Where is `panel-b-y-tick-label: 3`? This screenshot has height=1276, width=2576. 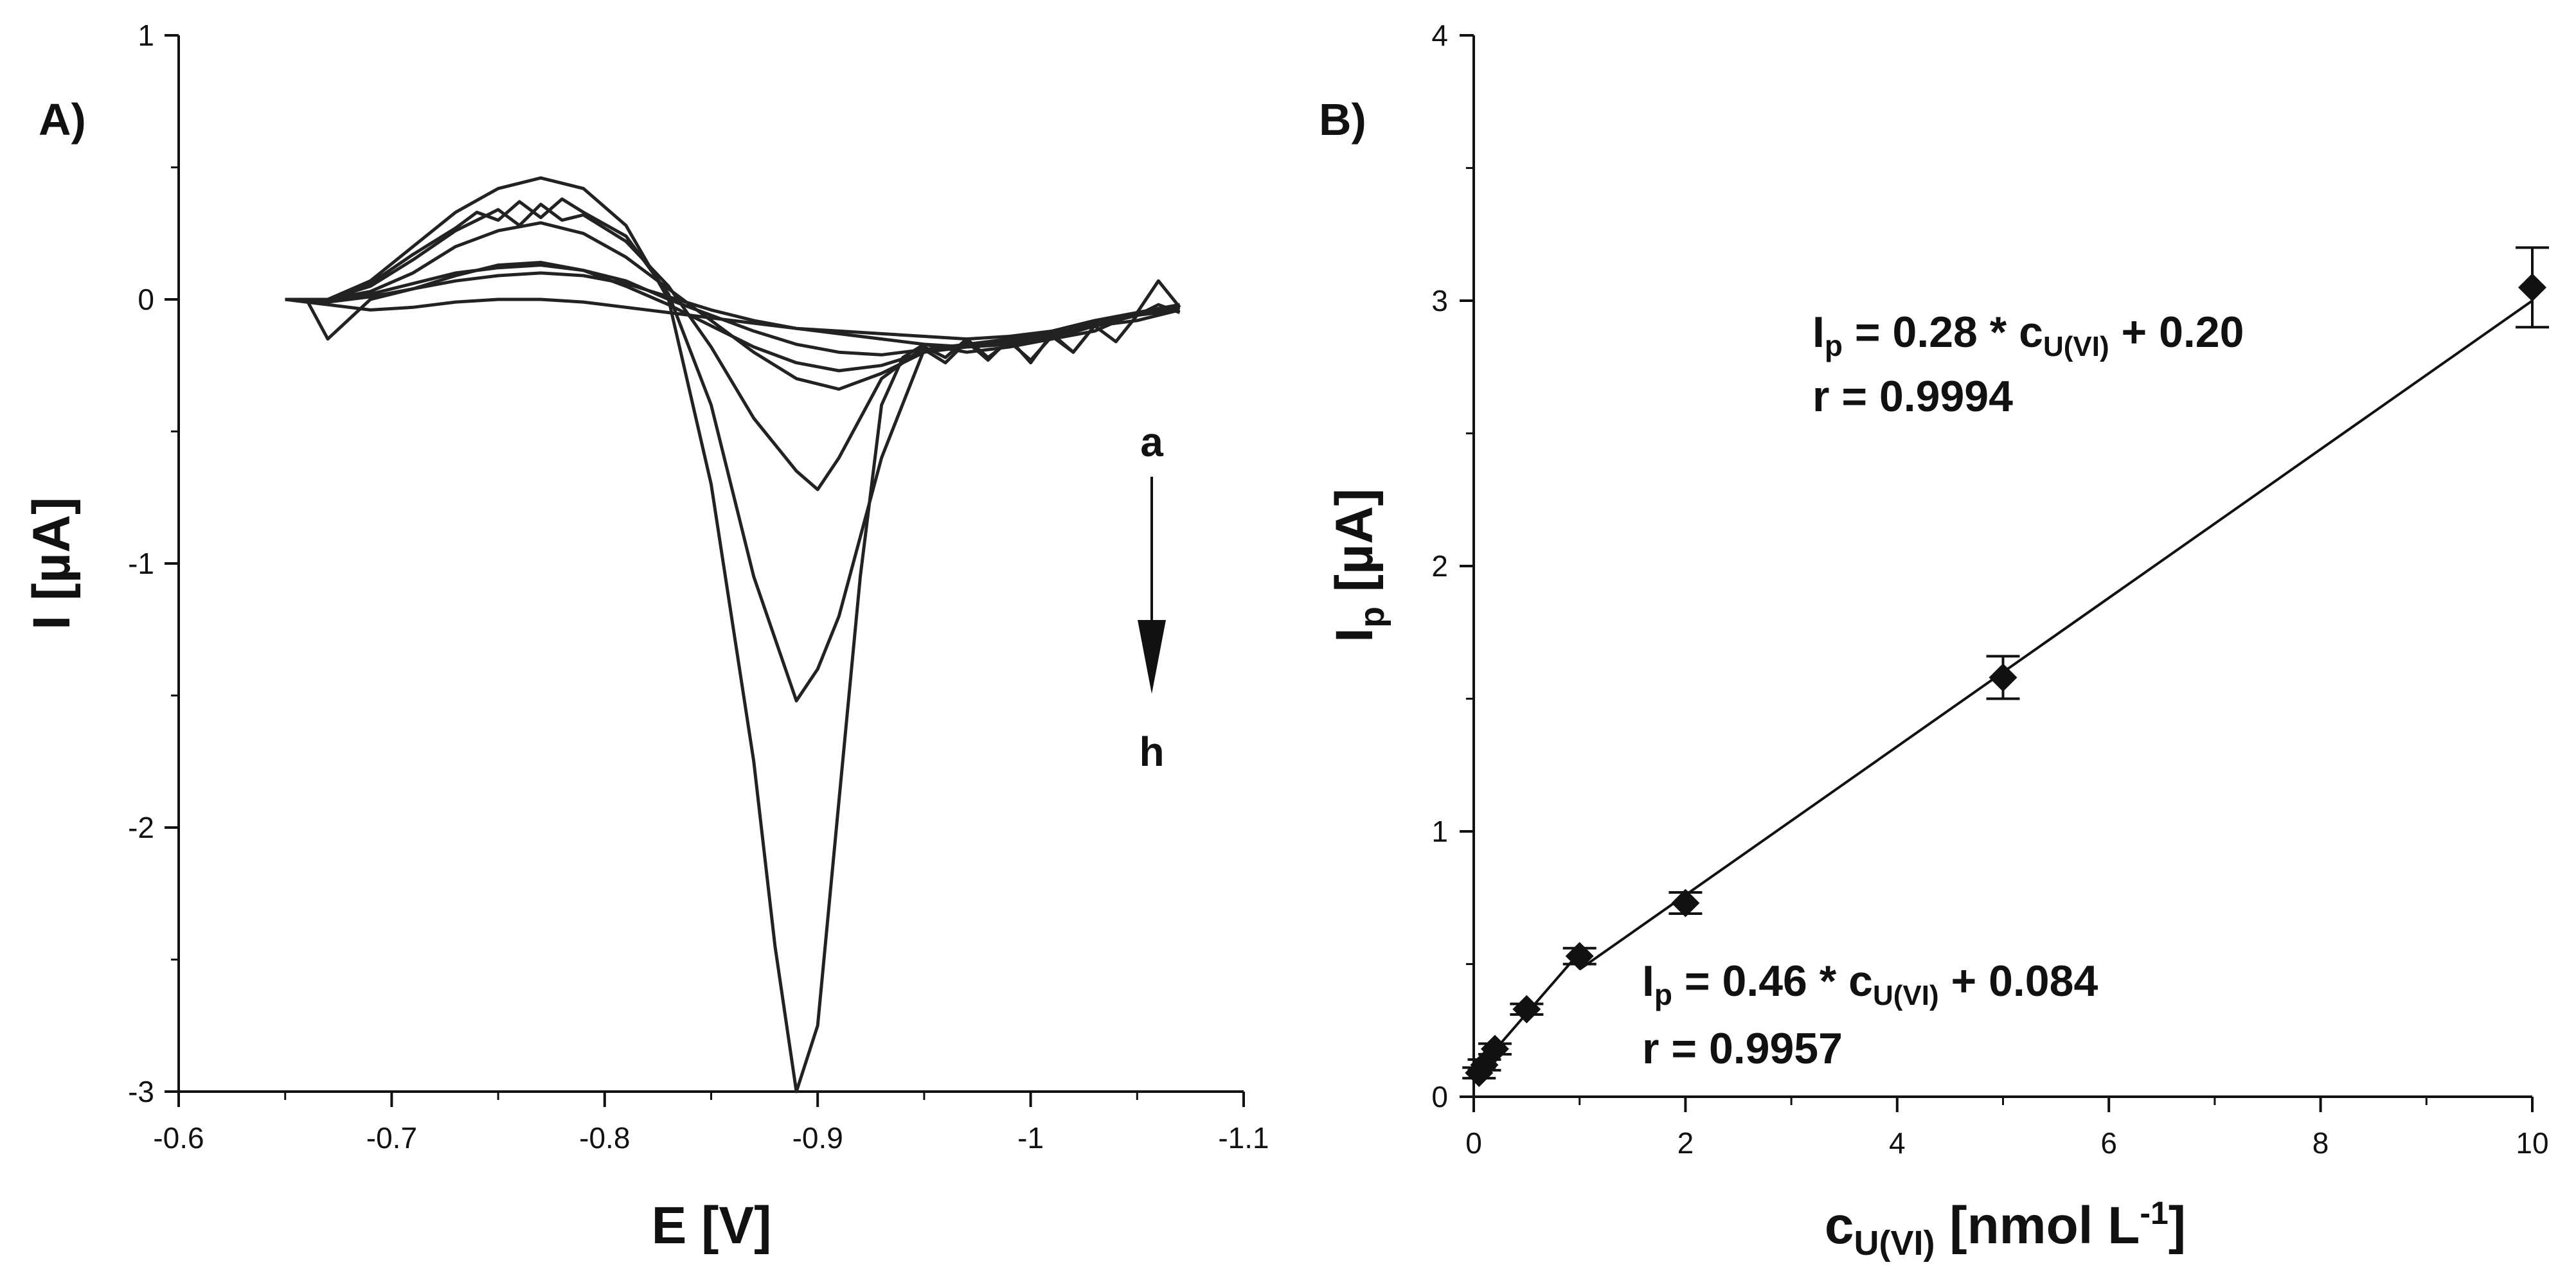 panel-b-y-tick-label: 3 is located at coordinates (1439, 301).